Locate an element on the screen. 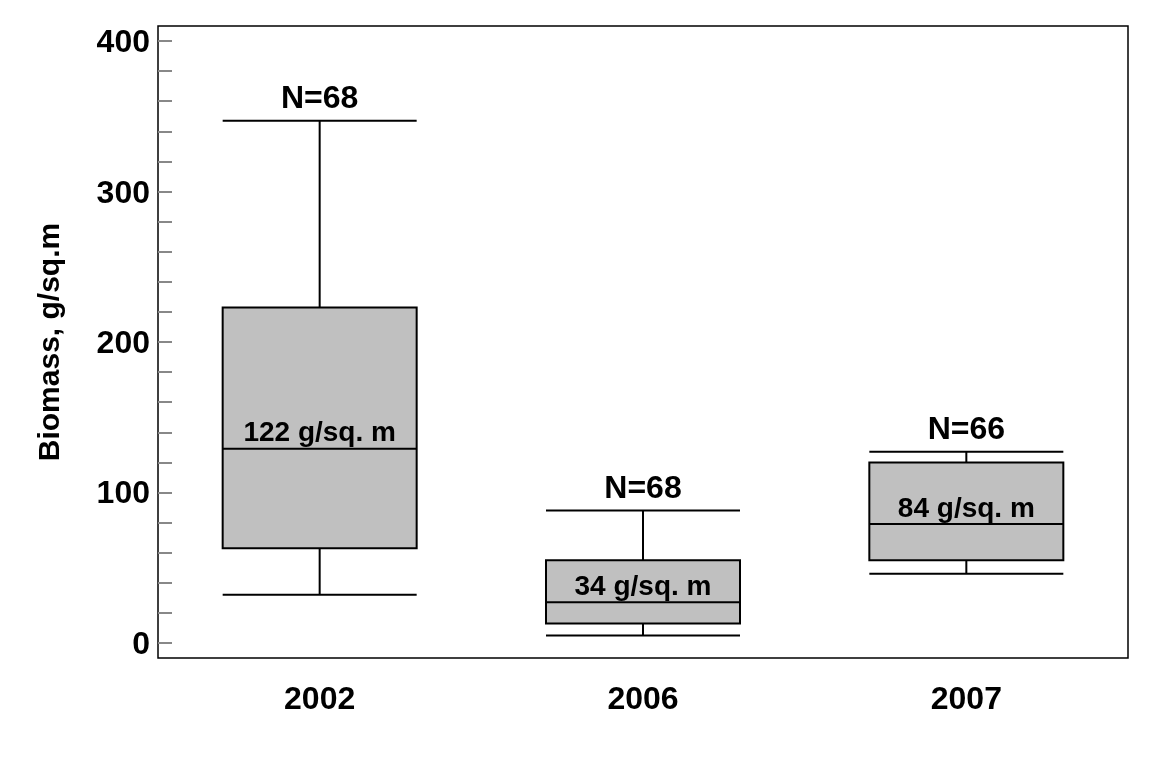  annotation: 122 g/sq. m is located at coordinates (319, 432).